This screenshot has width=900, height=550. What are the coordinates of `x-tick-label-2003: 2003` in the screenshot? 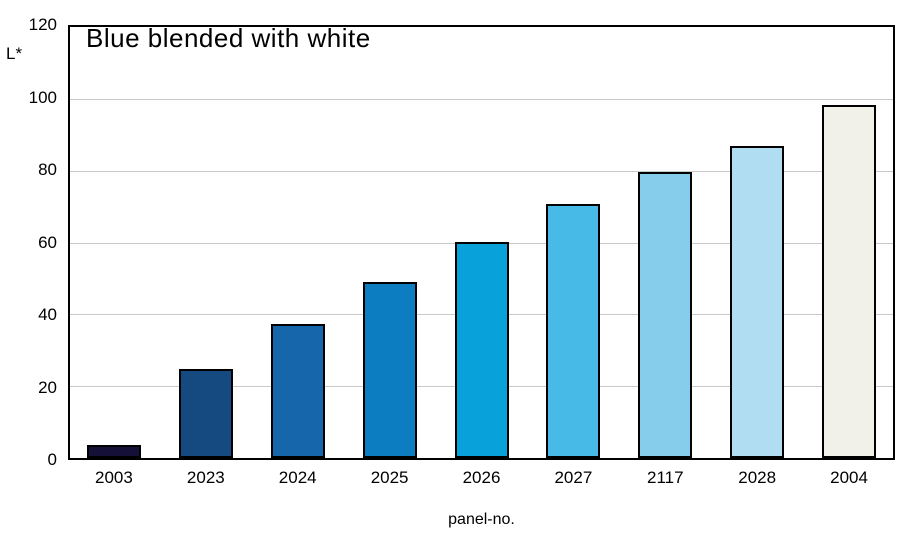 It's located at (114, 477).